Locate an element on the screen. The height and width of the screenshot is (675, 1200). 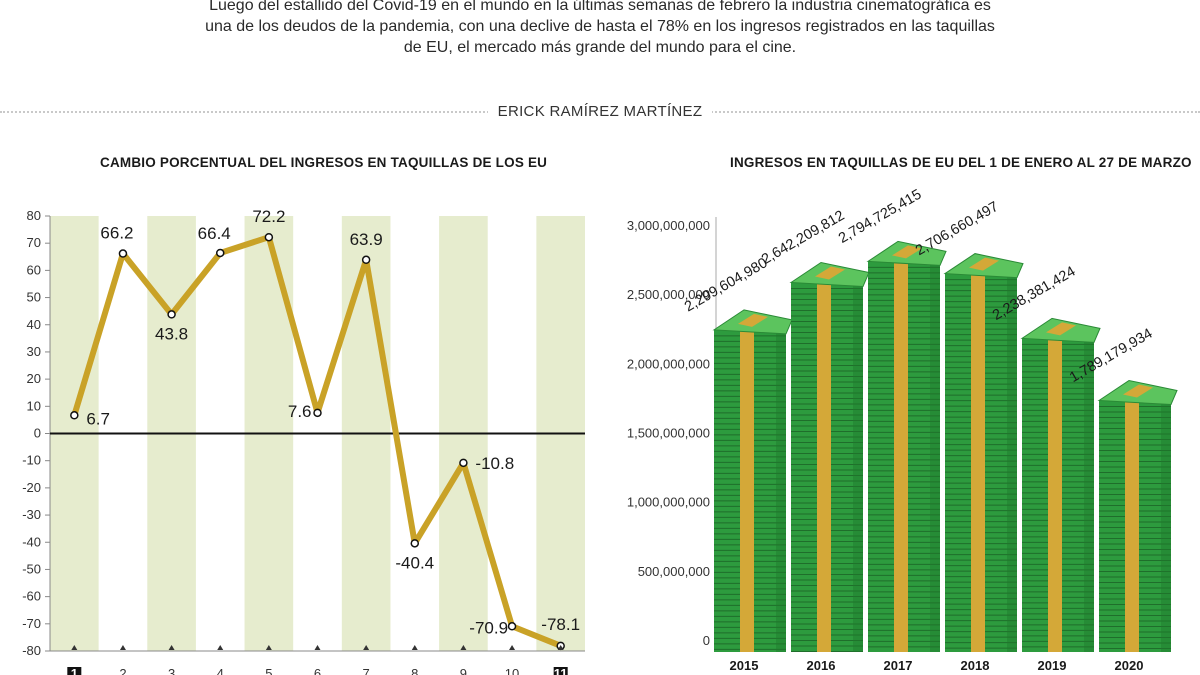
bar-x-label: 2015 is located at coordinates (744, 665).